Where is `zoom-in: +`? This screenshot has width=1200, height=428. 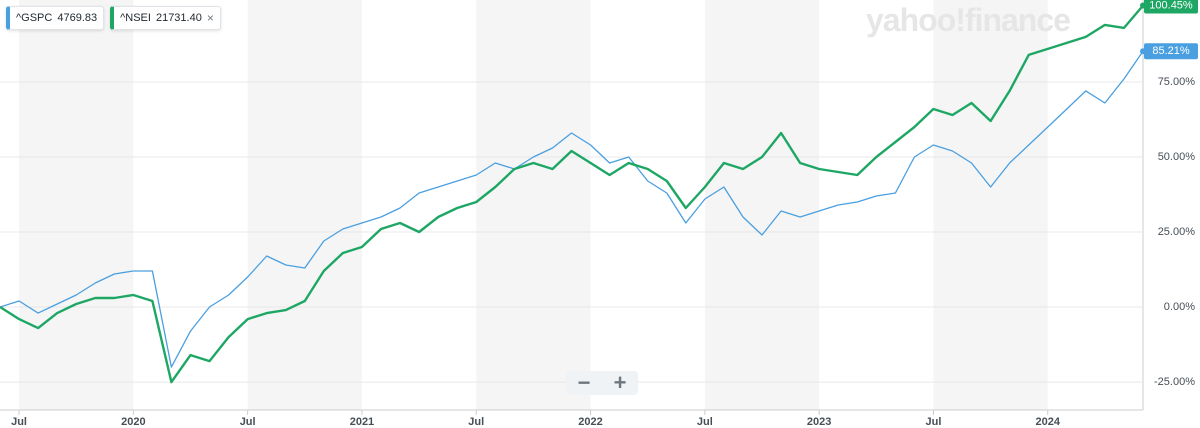
zoom-in: + is located at coordinates (620, 382).